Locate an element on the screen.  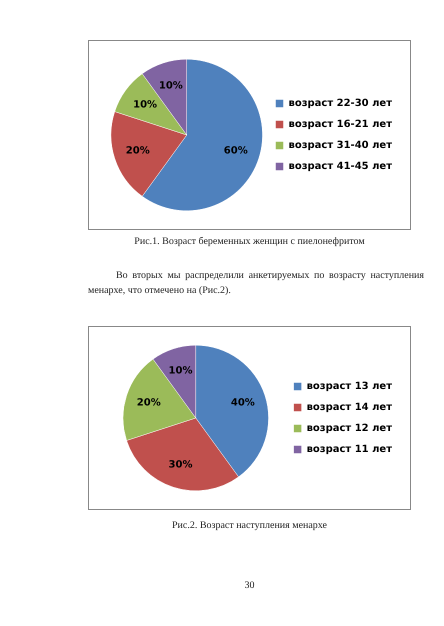
data-label: 60% is located at coordinates (236, 151).